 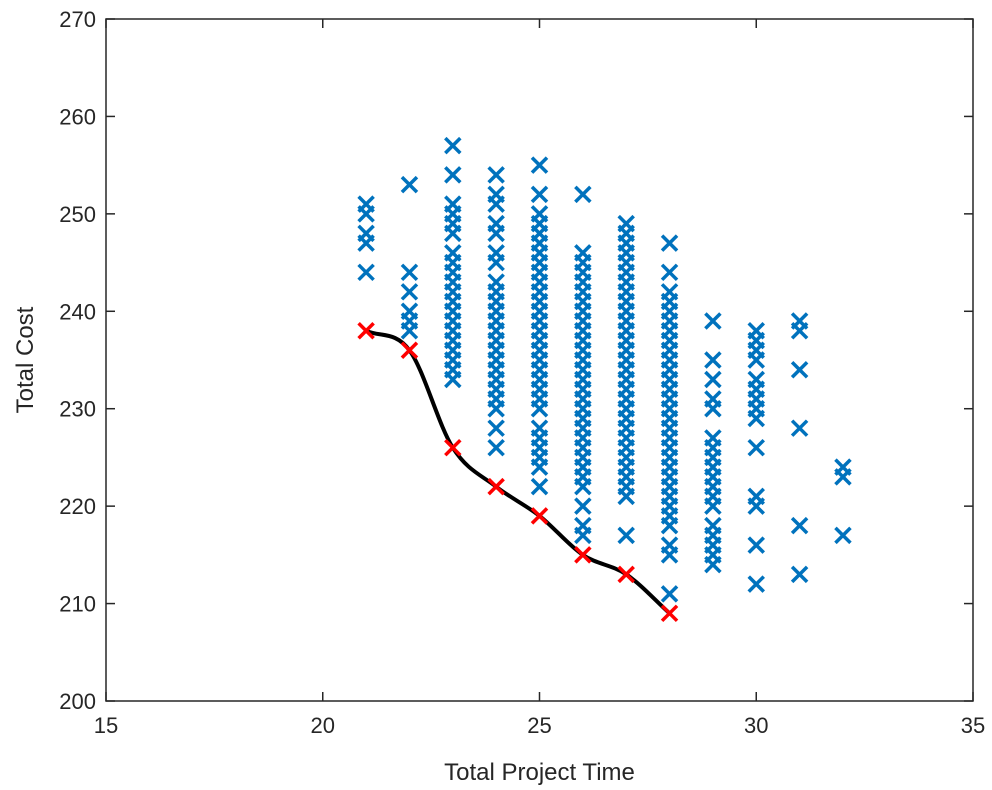 What do you see at coordinates (77, 506) in the screenshot?
I see `y-tick-label: 220` at bounding box center [77, 506].